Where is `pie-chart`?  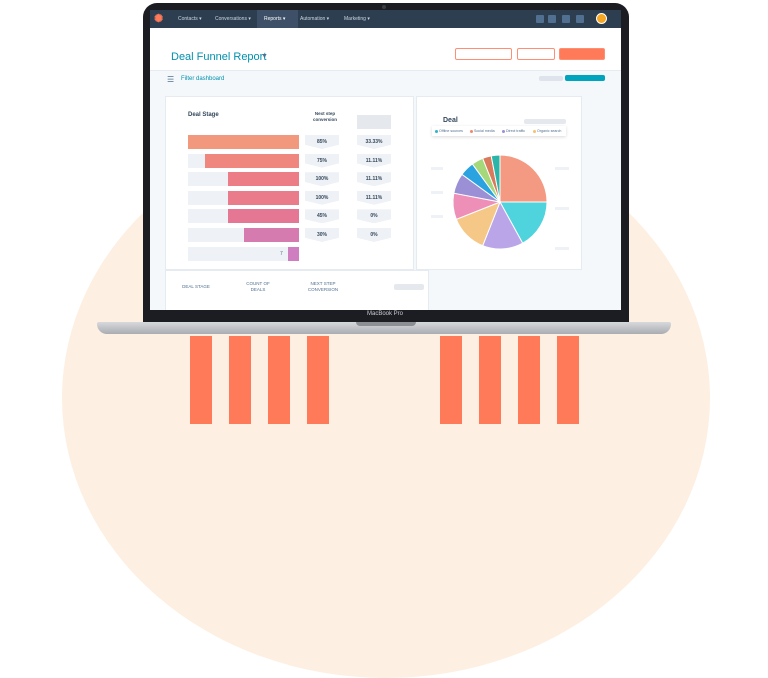 pie-chart is located at coordinates (499, 183).